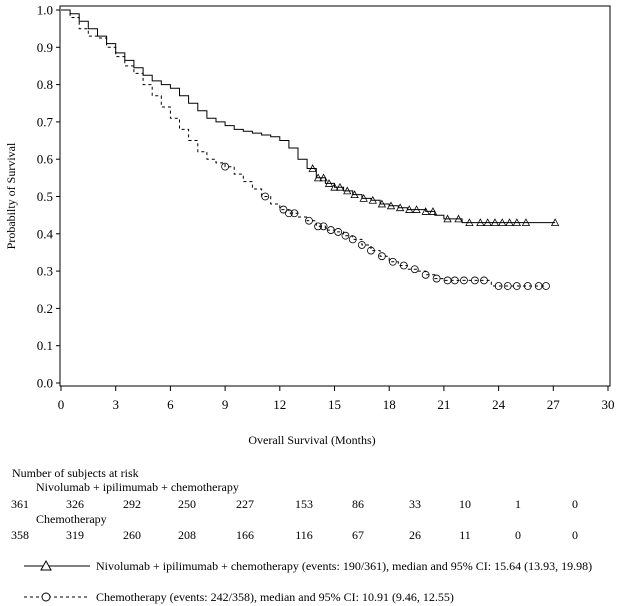 The image size is (621, 606). I want to click on y-tick-label: 0.3, so click(45, 271).